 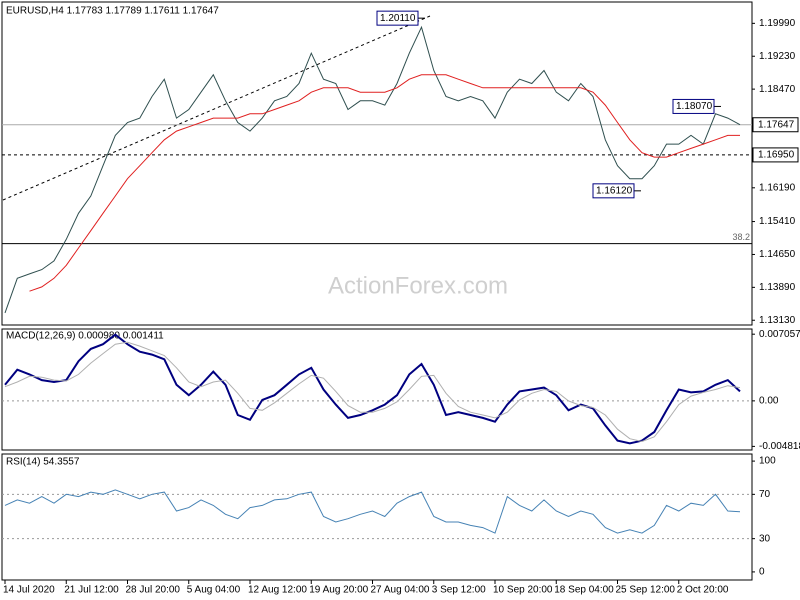 I want to click on x-tick-label: 28 Jul 20:00, so click(x=153, y=590).